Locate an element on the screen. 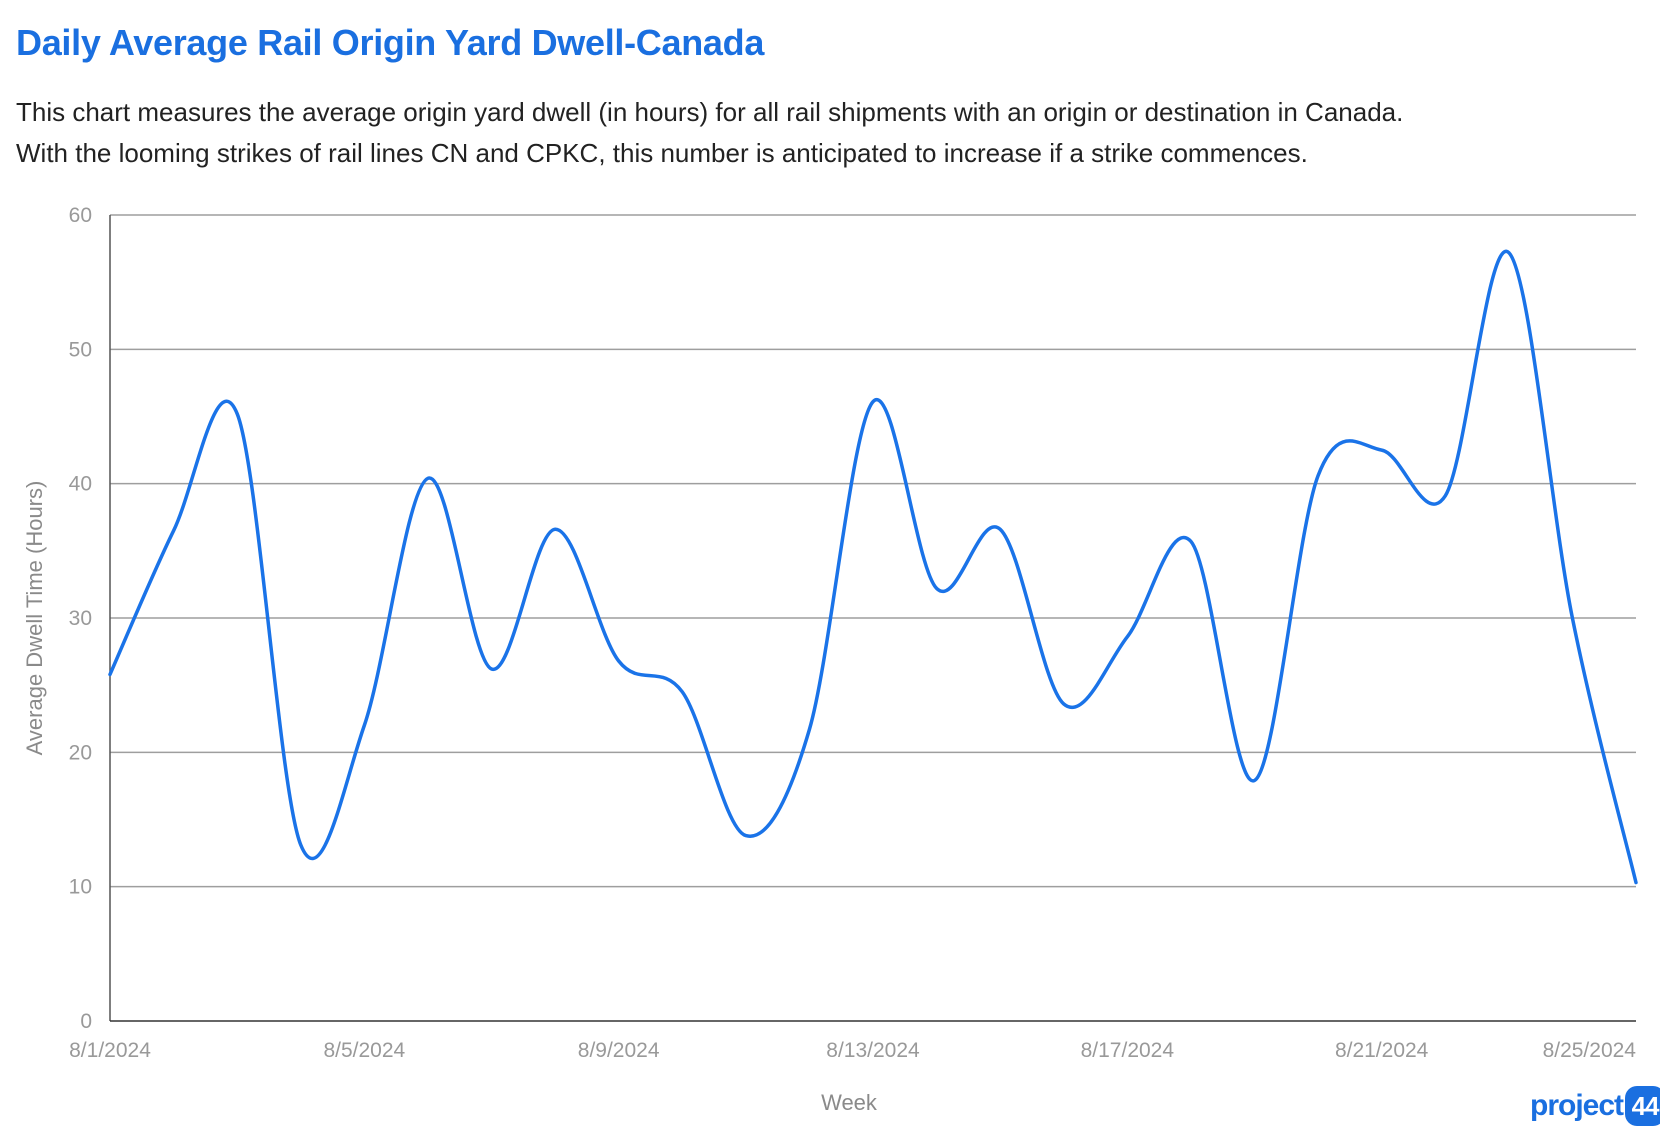  logo-text: project is located at coordinates (1577, 1105).